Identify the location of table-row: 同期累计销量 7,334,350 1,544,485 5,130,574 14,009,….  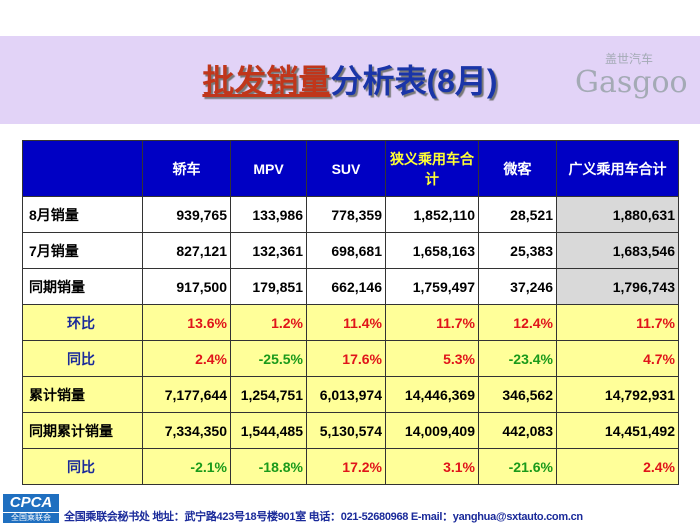
(350, 430).